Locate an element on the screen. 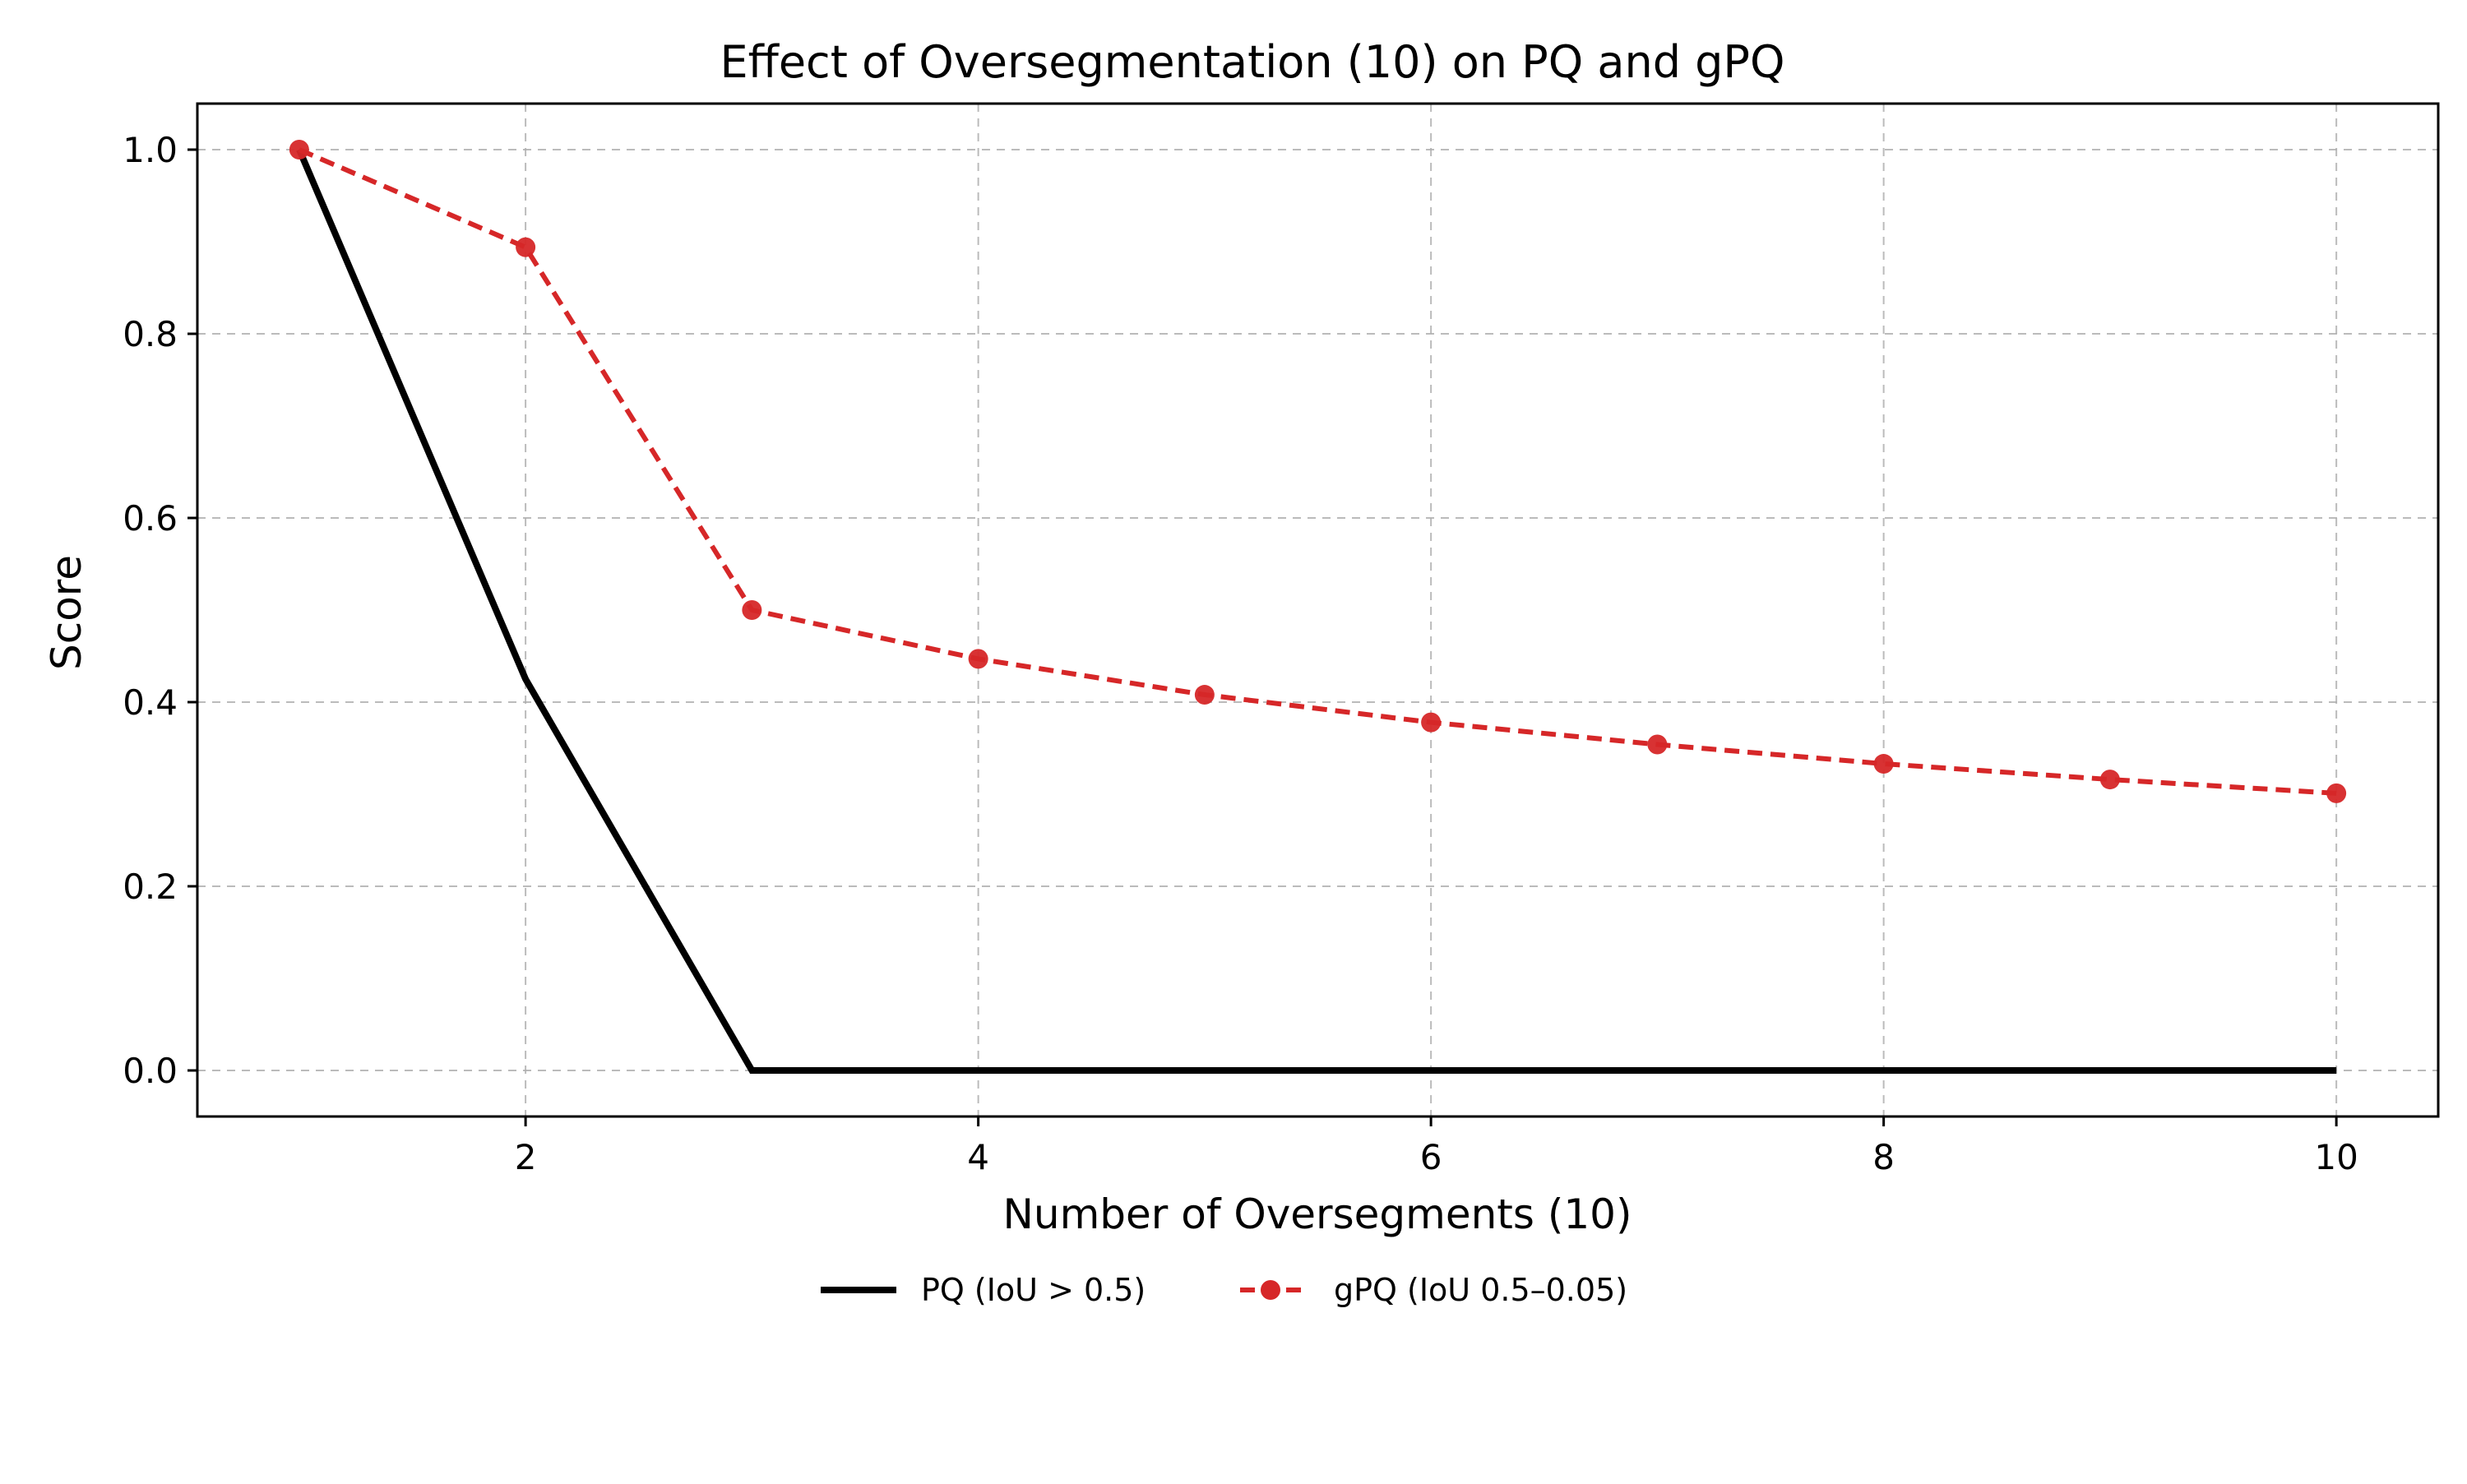 The height and width of the screenshot is (1484, 2467). x-tick-label: 4 is located at coordinates (978, 1157).